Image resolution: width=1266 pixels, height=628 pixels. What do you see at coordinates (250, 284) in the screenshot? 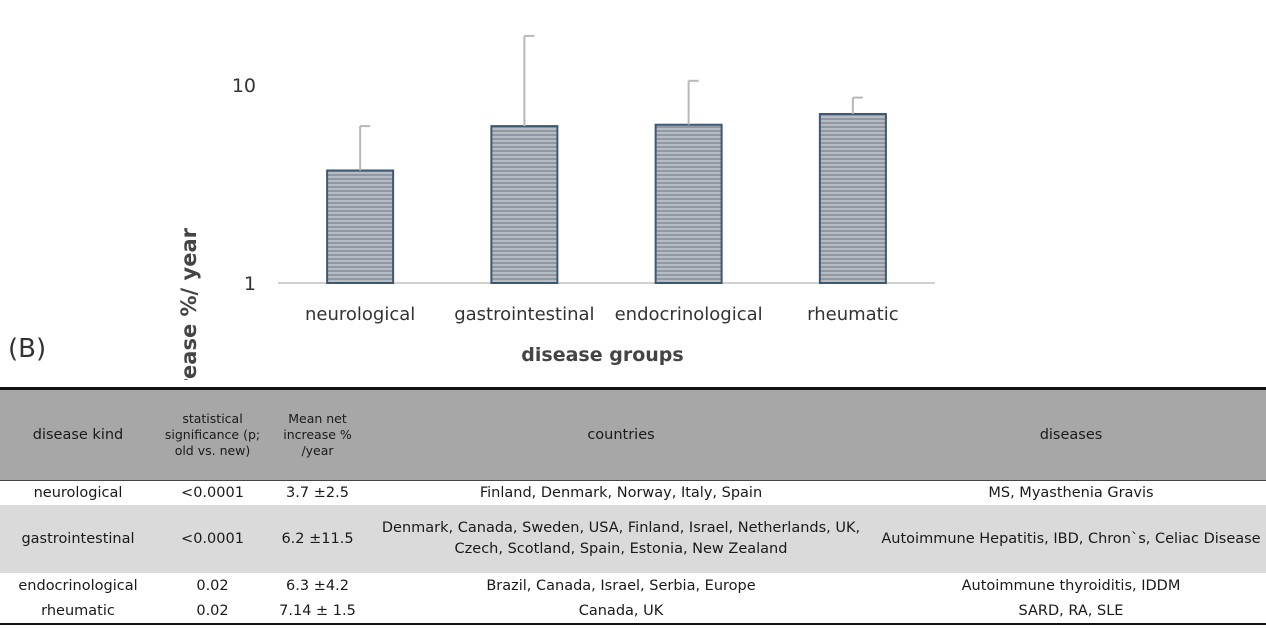
I see `y-tick-label: 1` at bounding box center [250, 284].